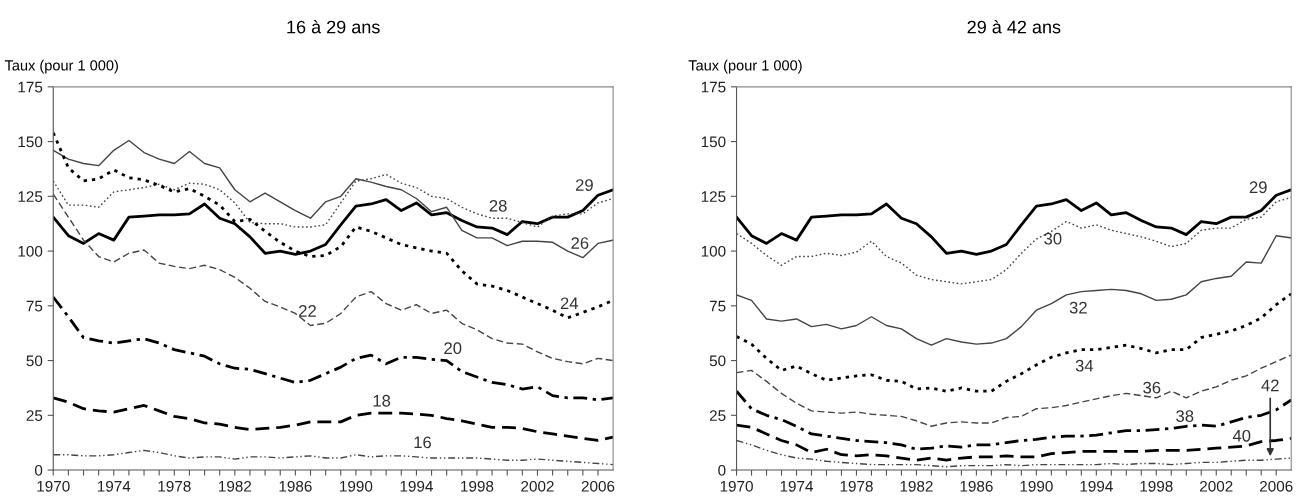 Image resolution: width=1299 pixels, height=499 pixels. Describe the element at coordinates (1152, 387) in the screenshot. I see `series-label: 36` at that location.